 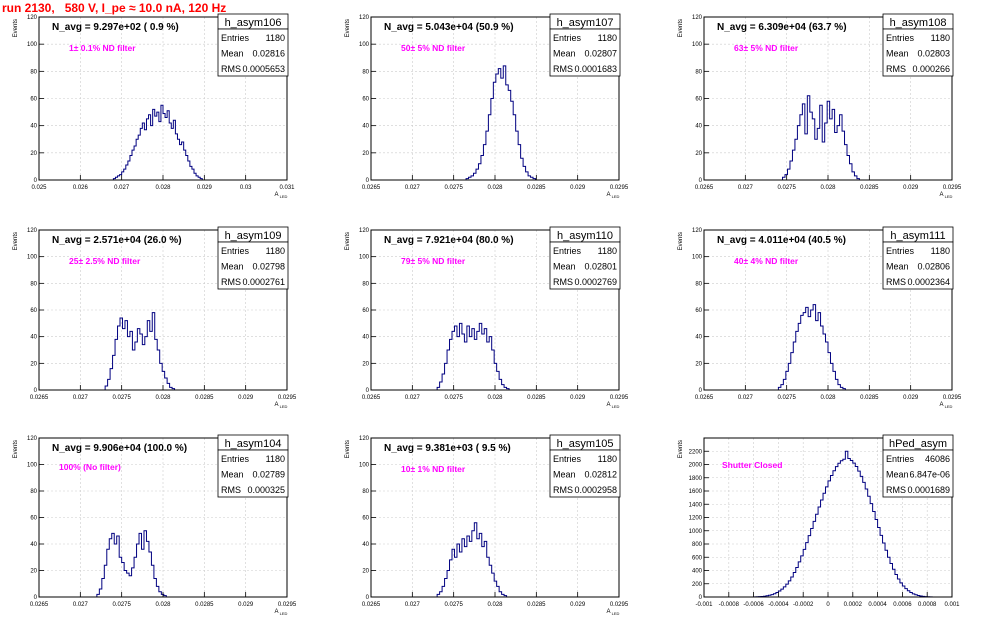 What do you see at coordinates (786, 398) in the screenshot?
I see `x-tick-label: 0.0275` at bounding box center [786, 398].